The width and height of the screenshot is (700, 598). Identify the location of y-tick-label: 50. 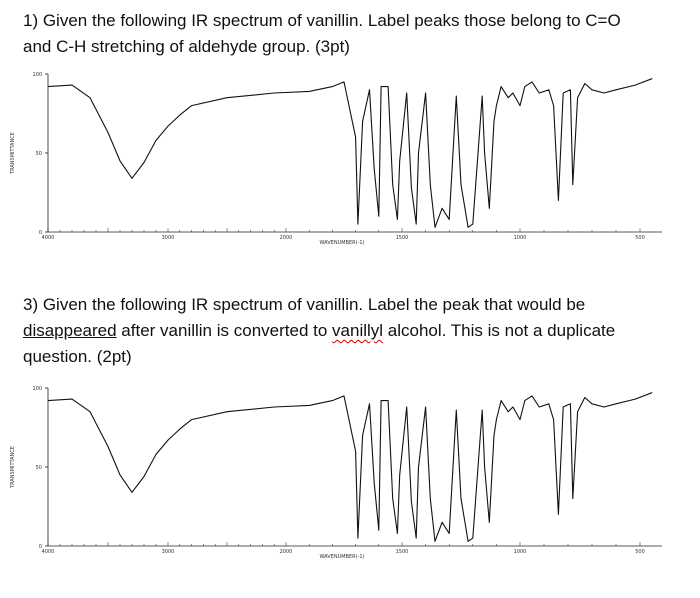
(39, 154).